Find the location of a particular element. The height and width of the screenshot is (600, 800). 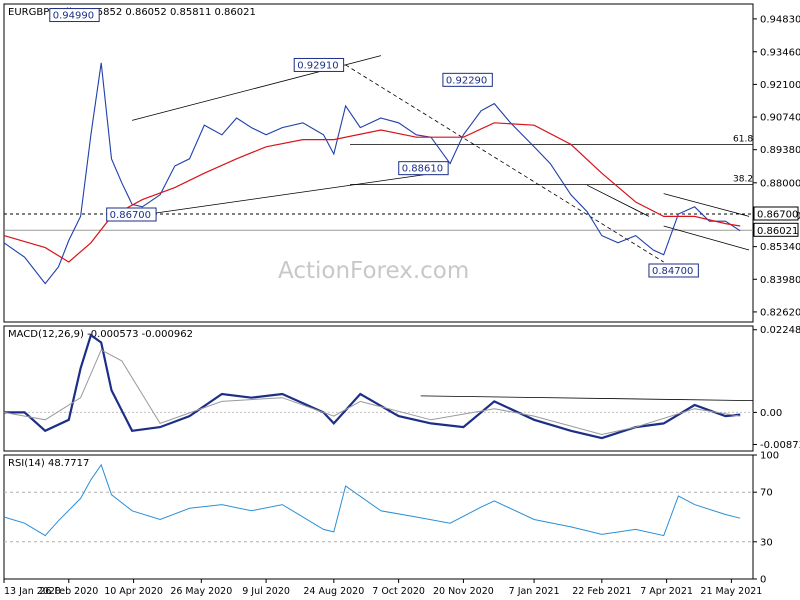

rsi-y-axis: 100 70 30 0 is located at coordinates (766, 518).